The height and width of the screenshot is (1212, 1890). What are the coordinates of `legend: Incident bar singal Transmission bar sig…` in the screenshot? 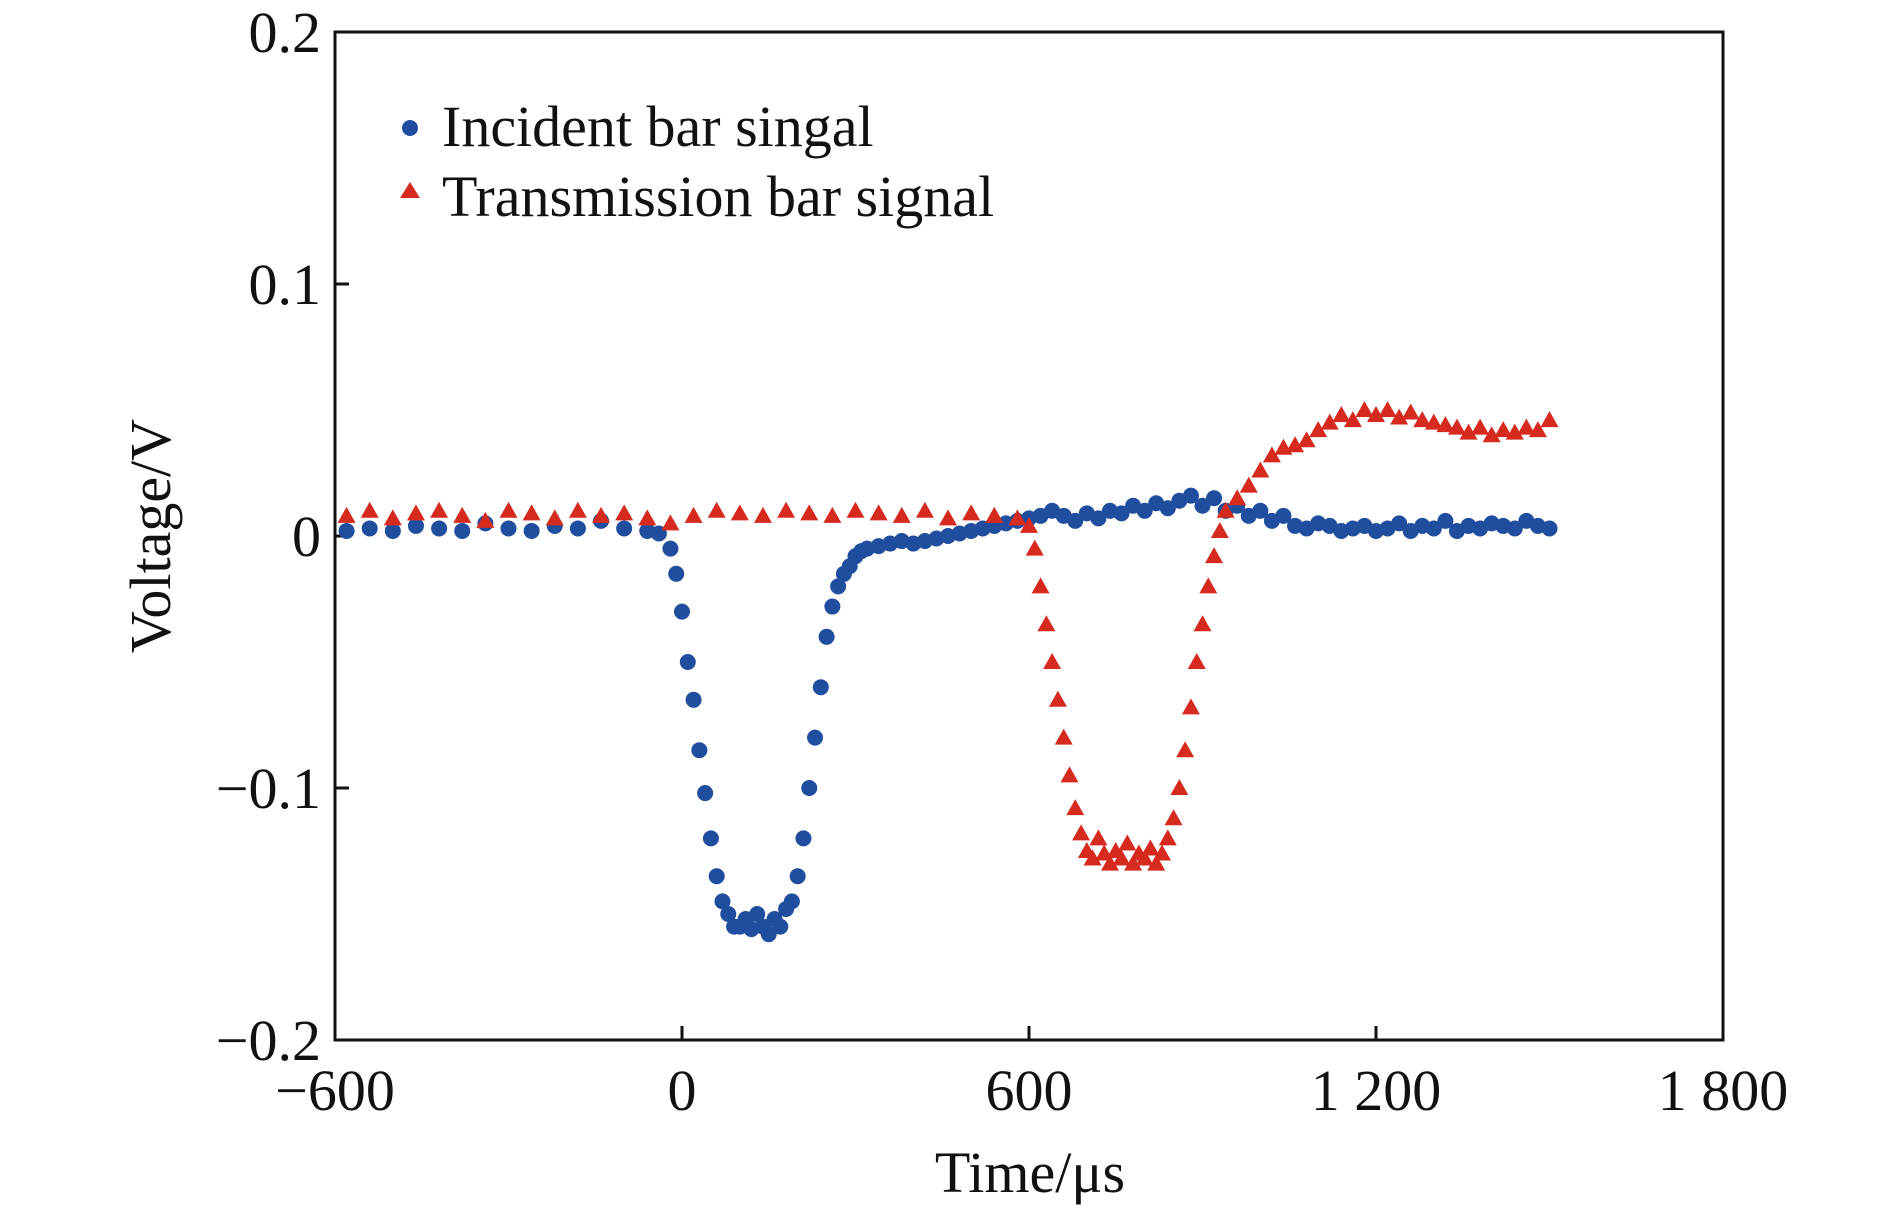 It's located at (697, 161).